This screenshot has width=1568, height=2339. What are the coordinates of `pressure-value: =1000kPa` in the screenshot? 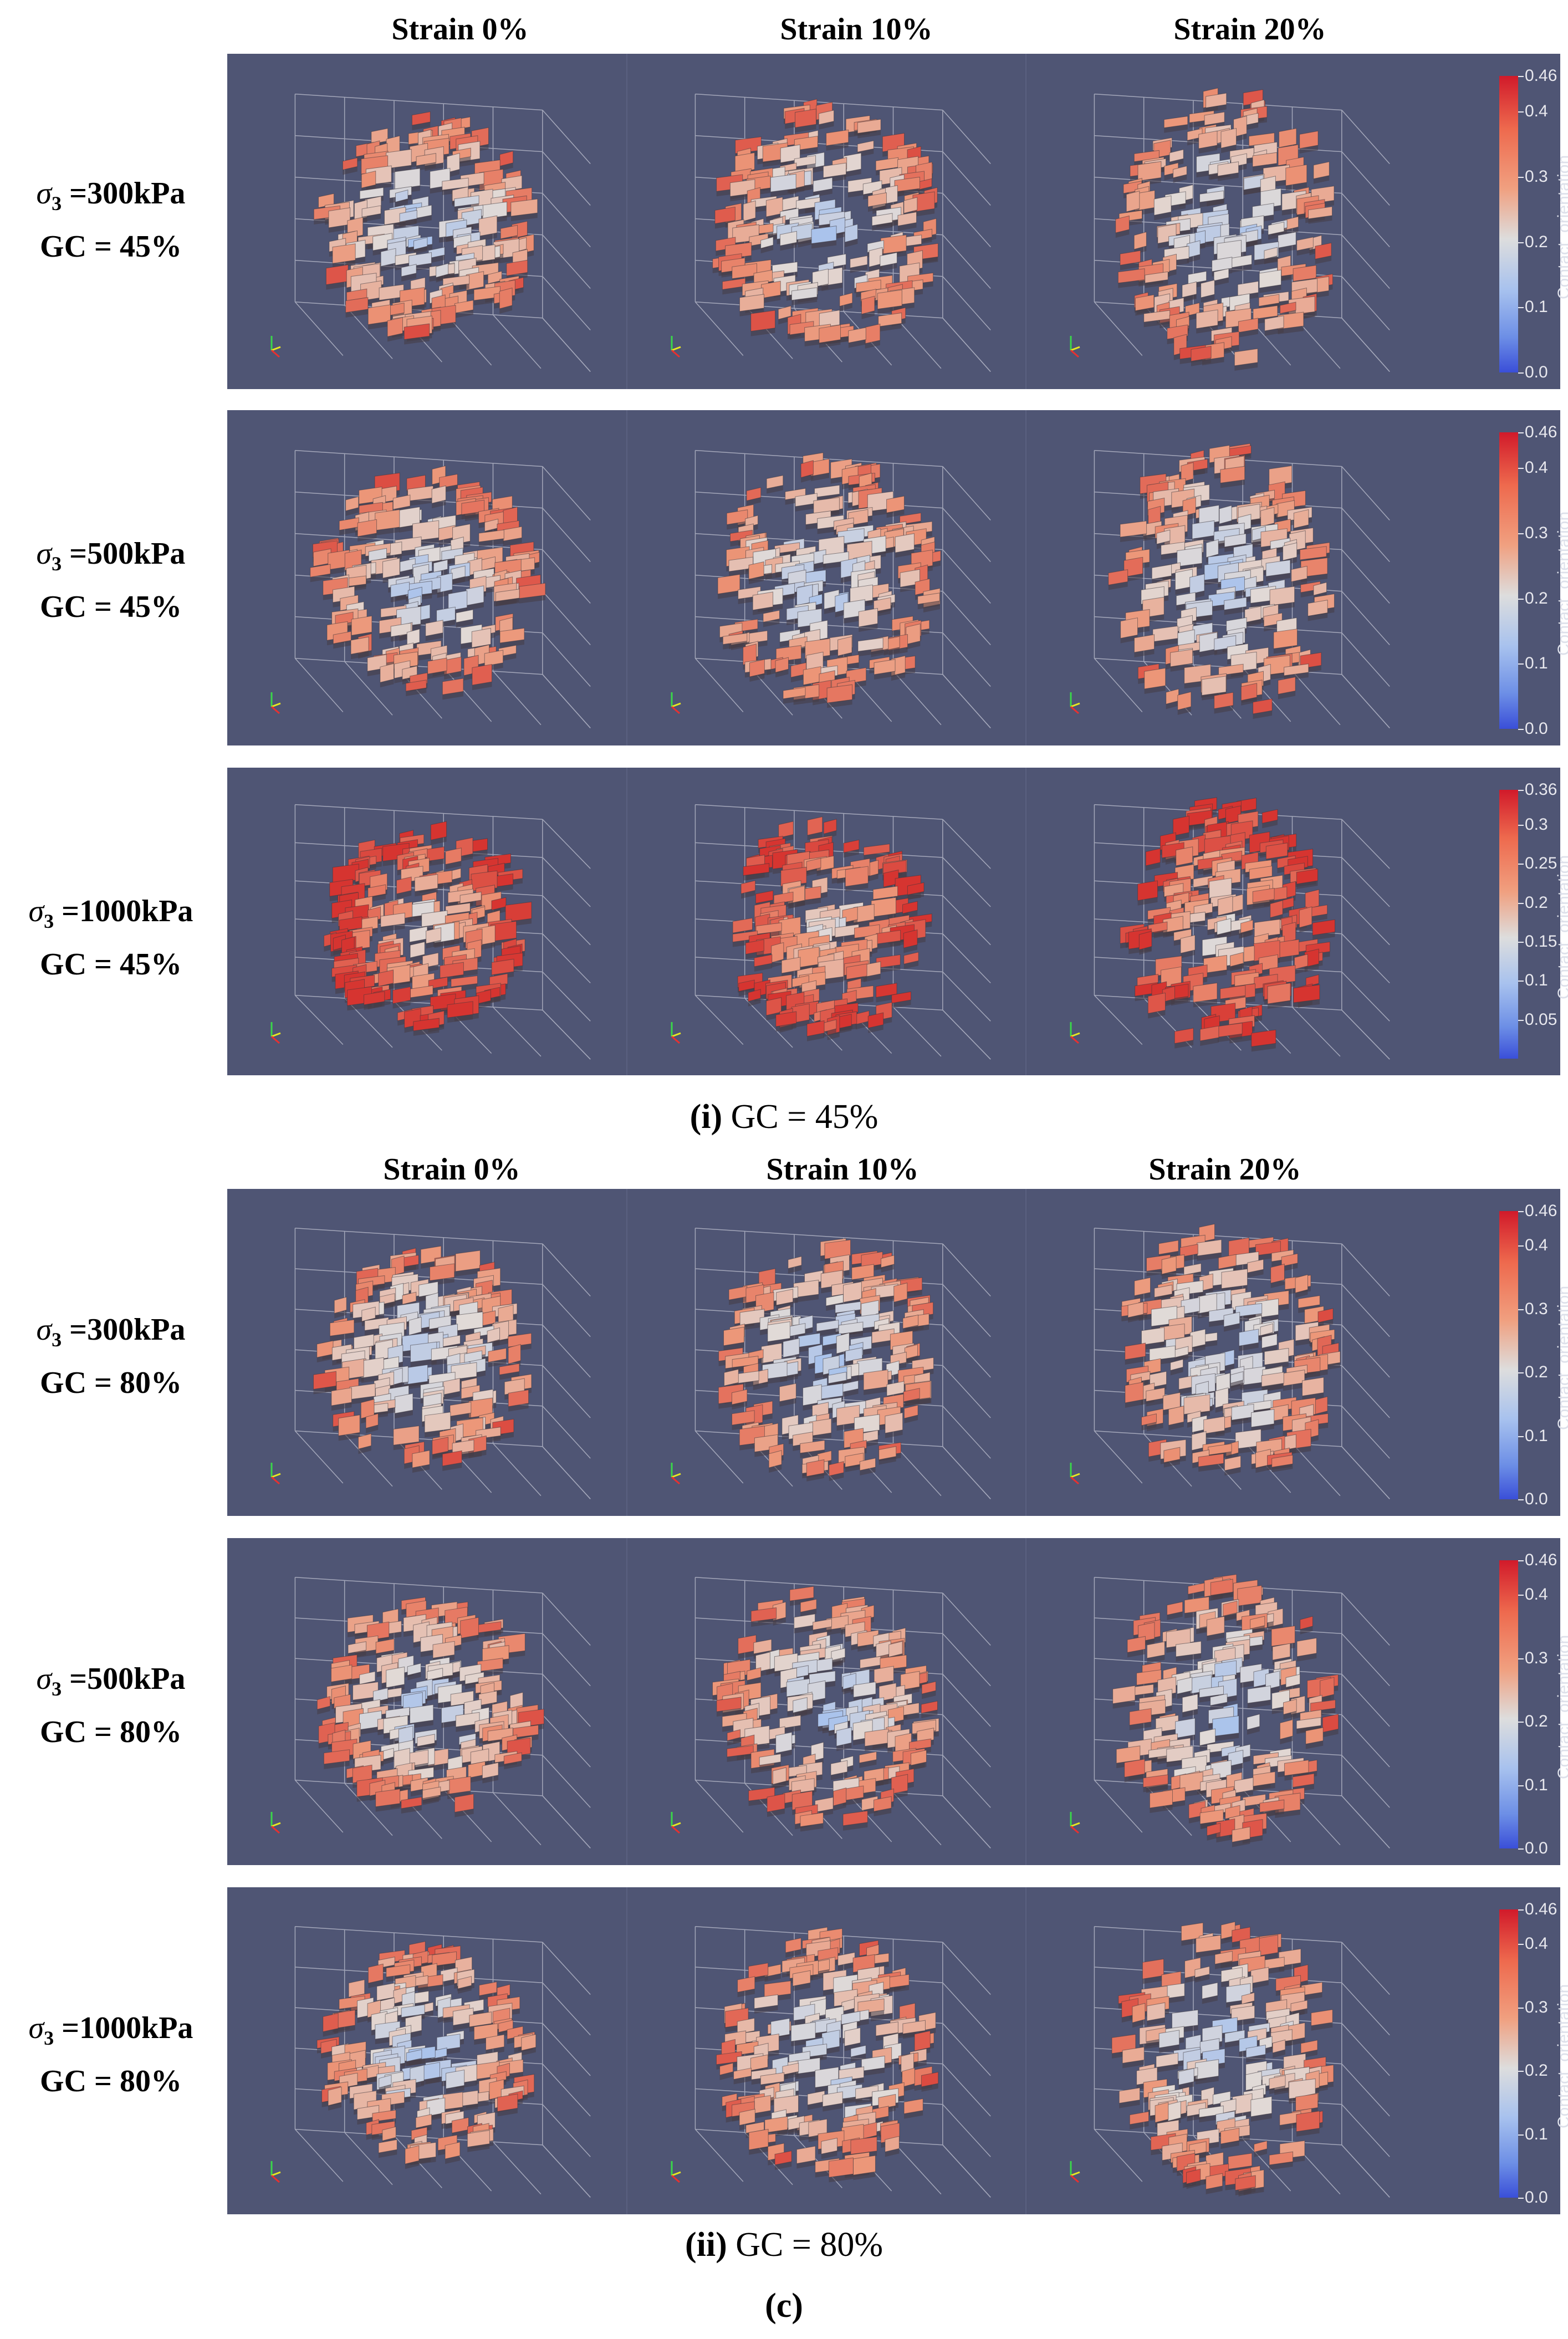 It's located at (124, 2028).